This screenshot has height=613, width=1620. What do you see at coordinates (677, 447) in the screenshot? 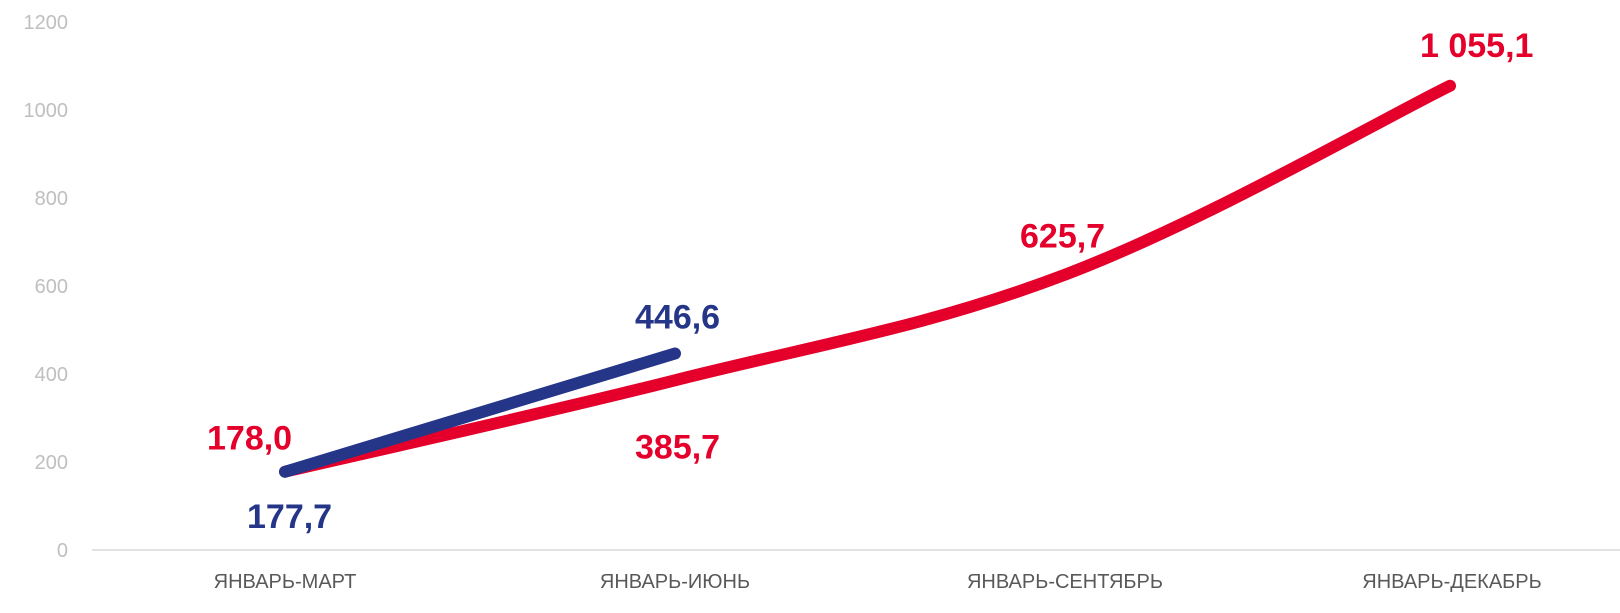
I see `data-label: 385,7` at bounding box center [677, 447].